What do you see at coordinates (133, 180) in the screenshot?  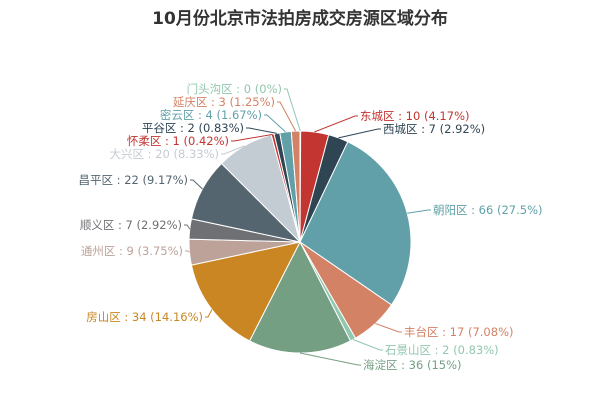 I see `slice-label-昌平区: 昌平区 : 22 (9.17%)` at bounding box center [133, 180].